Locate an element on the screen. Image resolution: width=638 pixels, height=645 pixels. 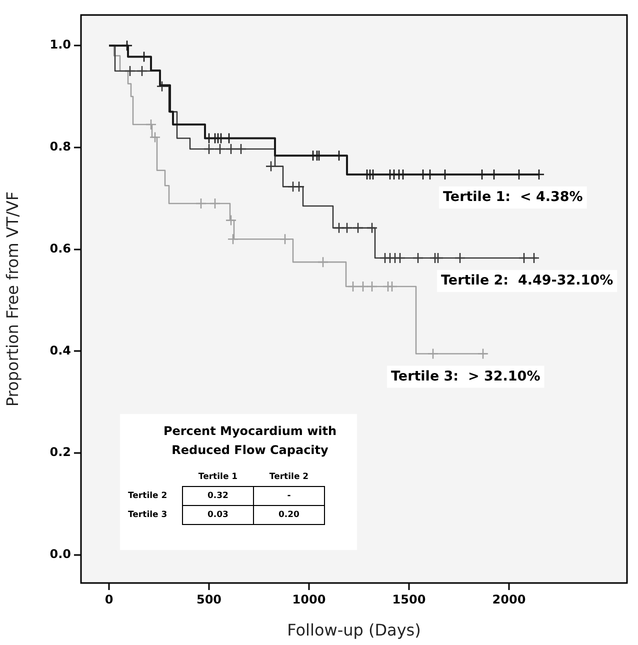
annotation: Tertile 1 is located at coordinates (218, 477).